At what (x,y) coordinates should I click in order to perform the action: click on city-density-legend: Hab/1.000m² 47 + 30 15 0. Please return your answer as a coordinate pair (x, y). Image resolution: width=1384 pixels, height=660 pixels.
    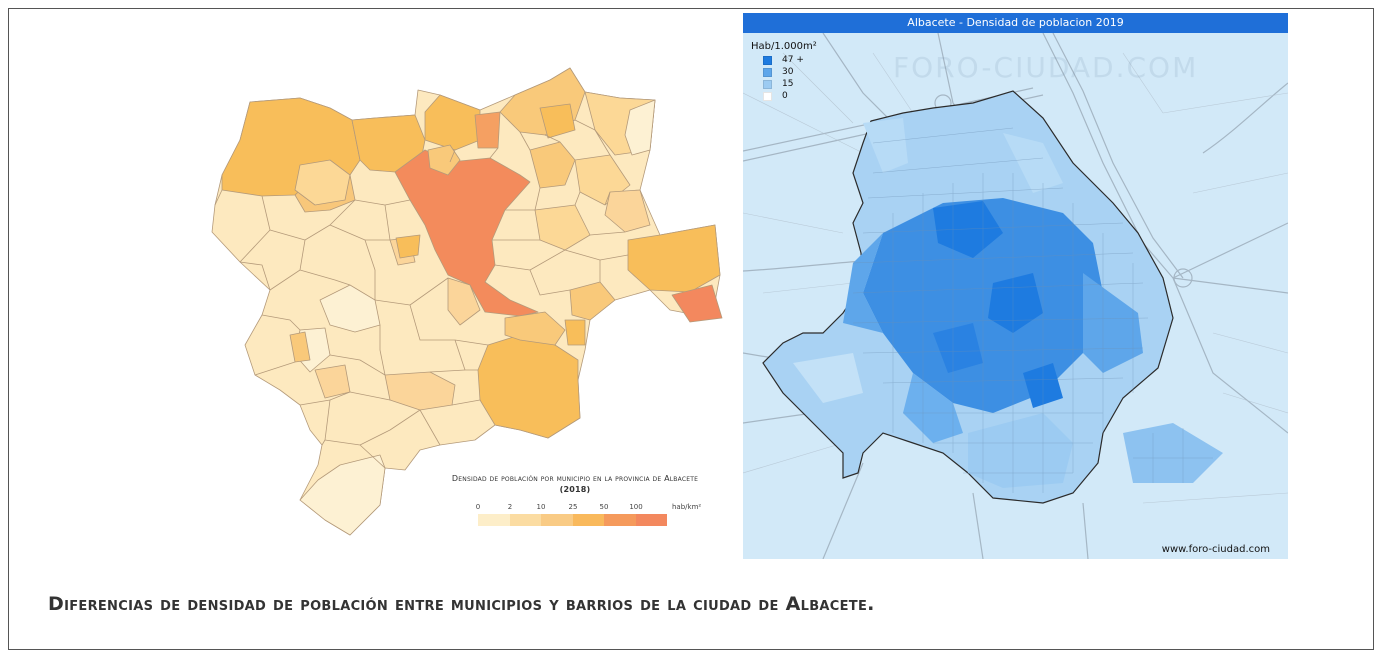
    Looking at the image, I should click on (784, 71).